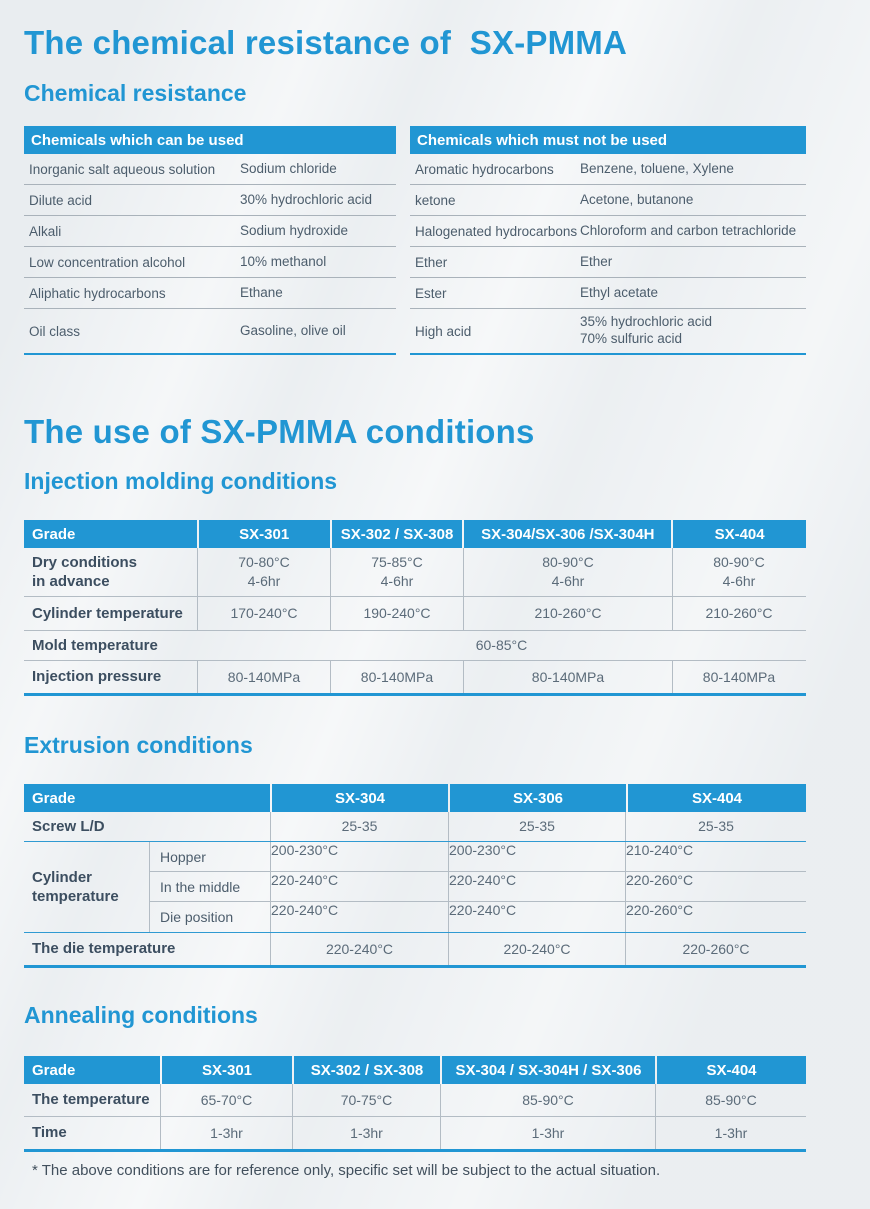  What do you see at coordinates (283, 261) in the screenshot?
I see `chemical-example: 10% methanol` at bounding box center [283, 261].